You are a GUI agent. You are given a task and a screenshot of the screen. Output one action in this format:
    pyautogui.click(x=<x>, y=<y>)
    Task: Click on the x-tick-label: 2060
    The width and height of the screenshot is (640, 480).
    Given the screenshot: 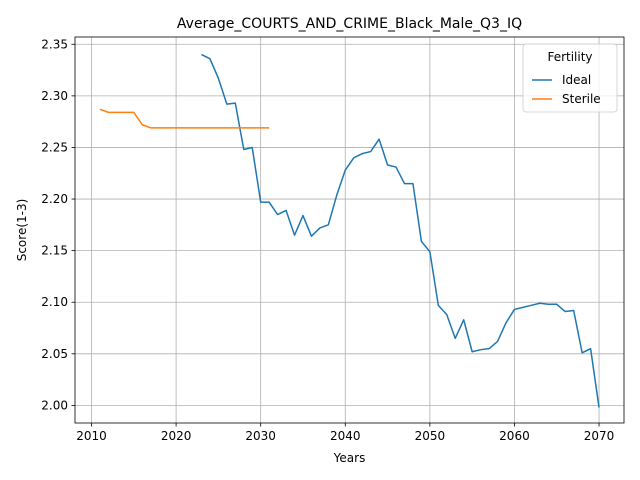 What is the action you would take?
    pyautogui.click(x=514, y=436)
    